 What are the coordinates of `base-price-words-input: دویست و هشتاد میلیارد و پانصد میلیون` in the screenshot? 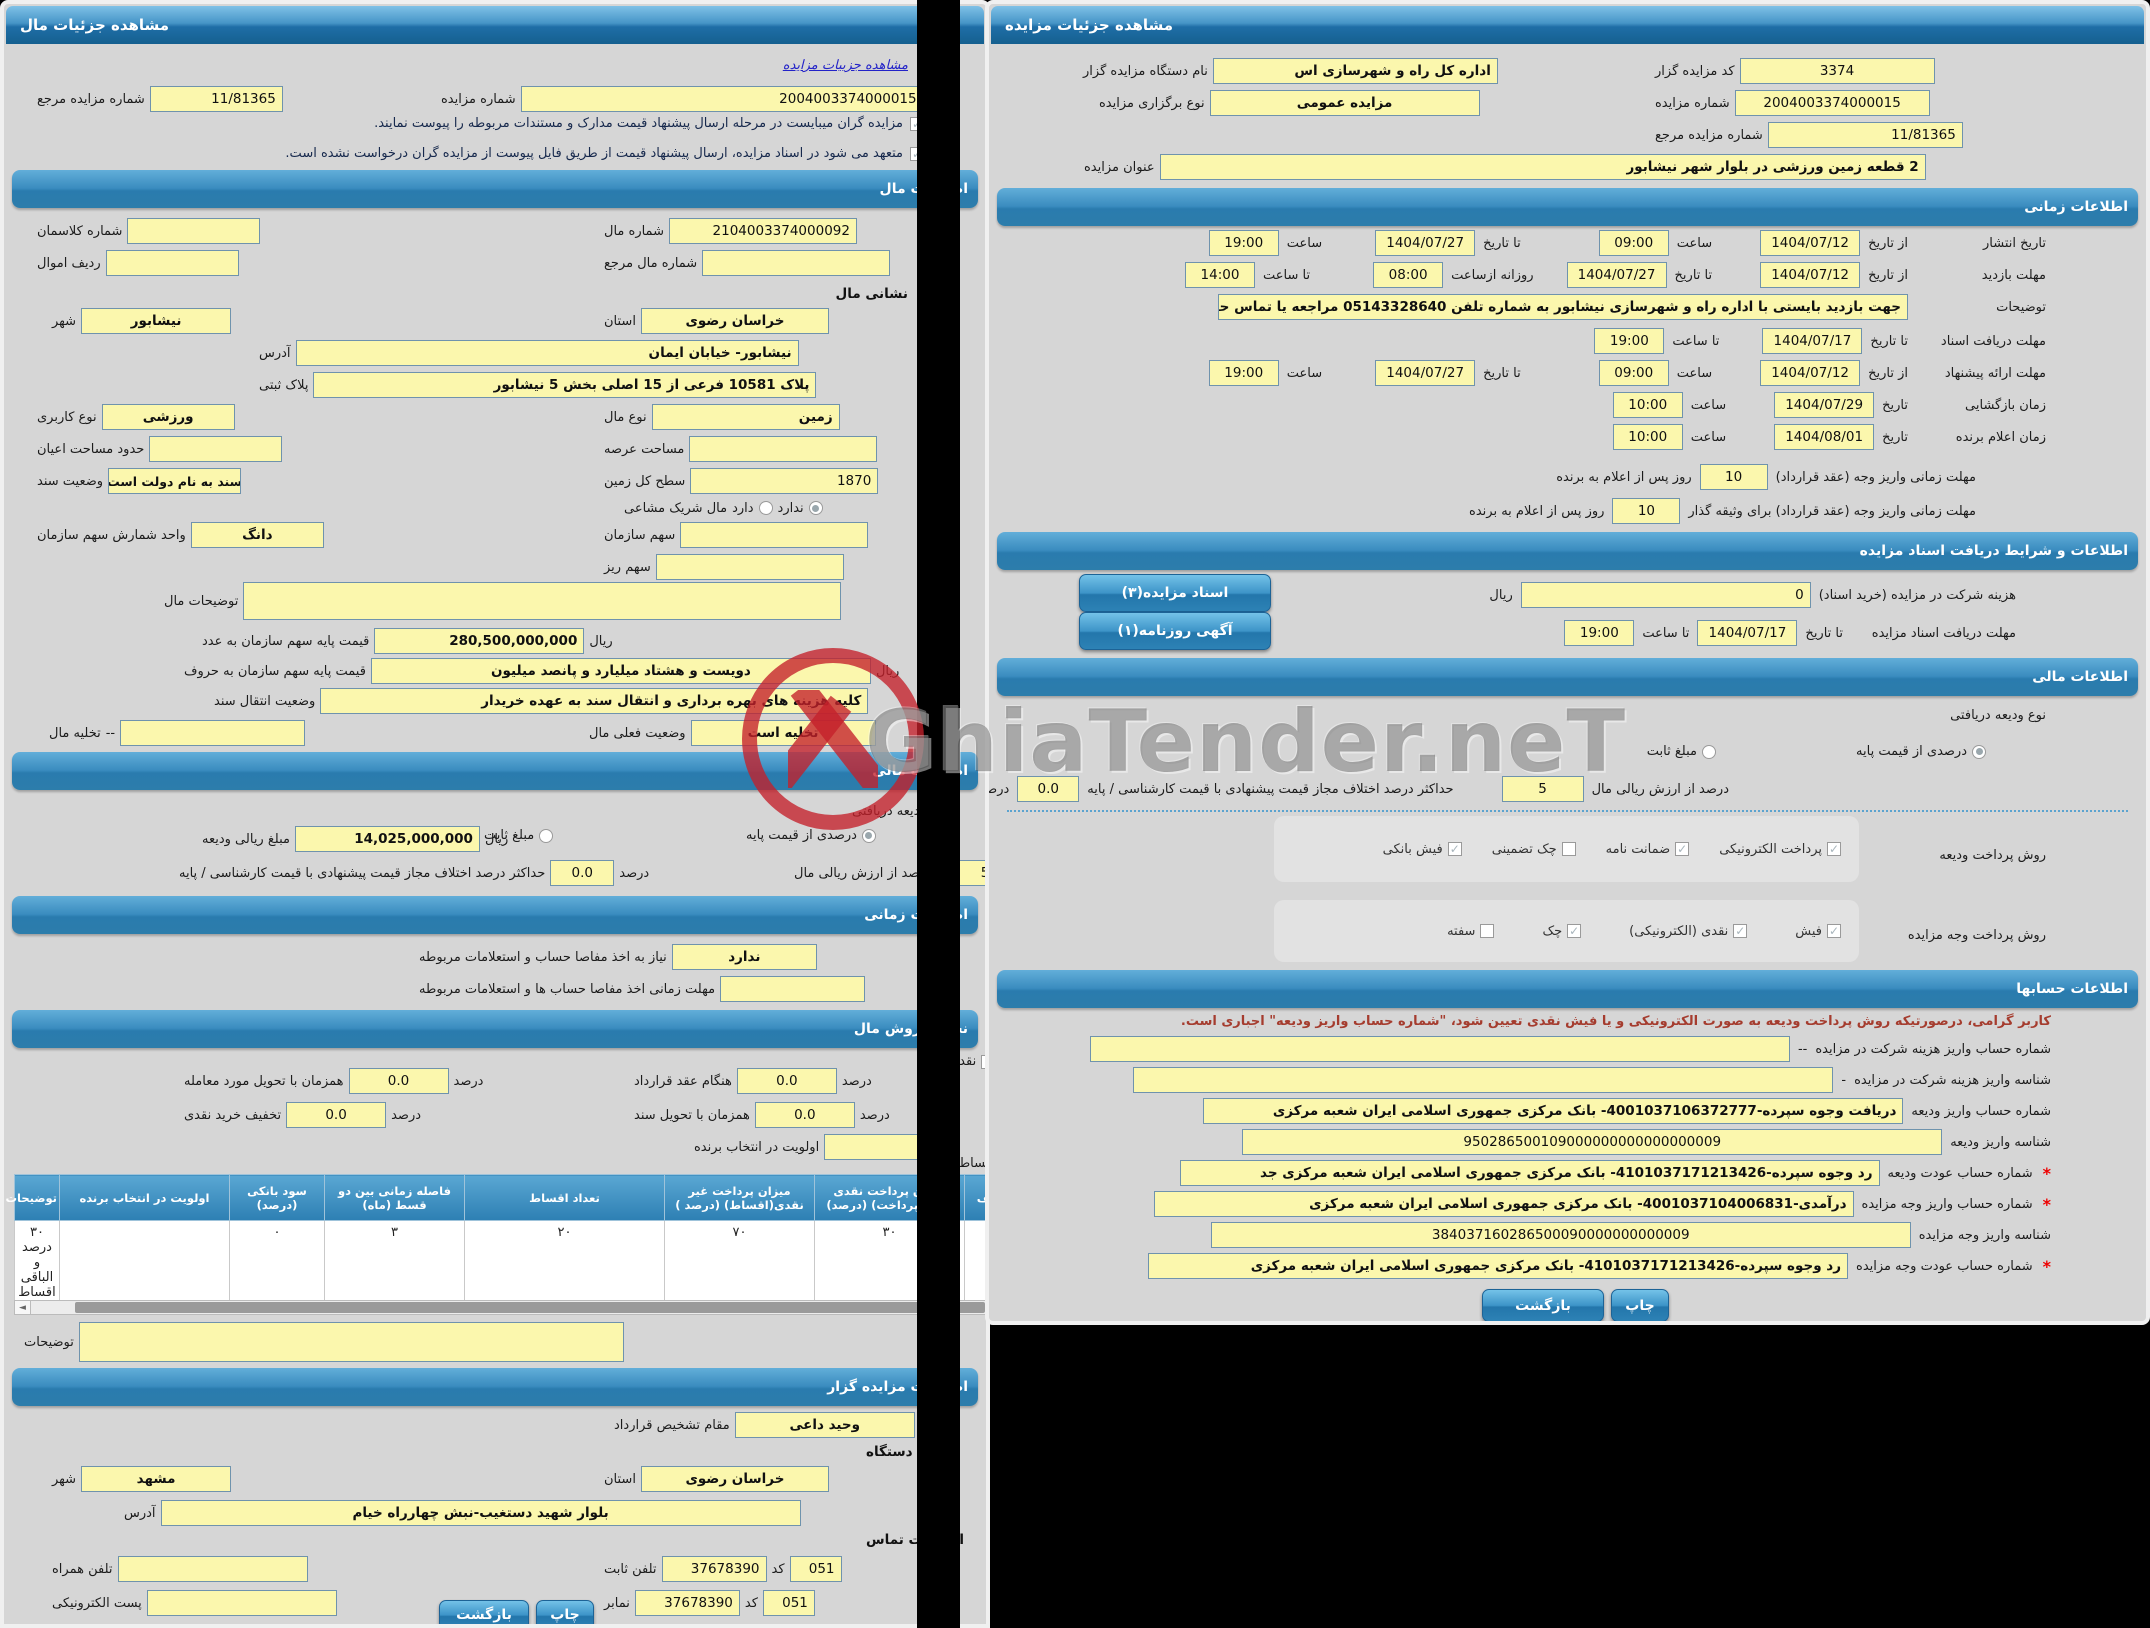 It's located at (620, 671).